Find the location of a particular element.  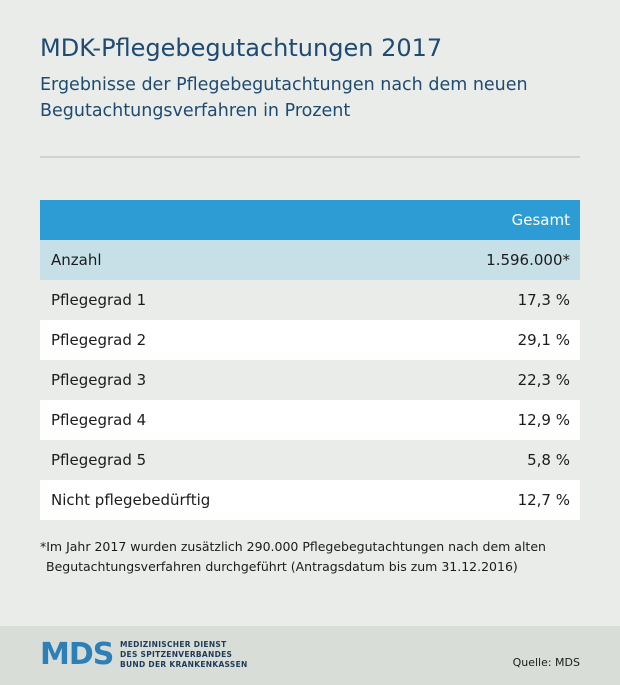

mds-logo: MDS is located at coordinates (77, 654).